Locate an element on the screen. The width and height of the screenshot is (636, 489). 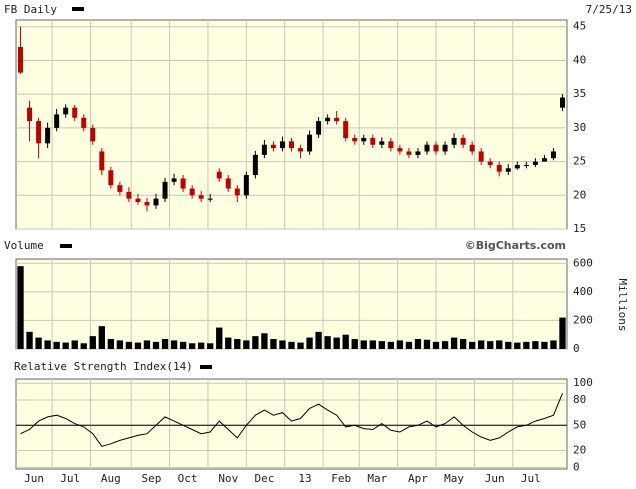
y-tick-label: 200 is located at coordinates (583, 319).